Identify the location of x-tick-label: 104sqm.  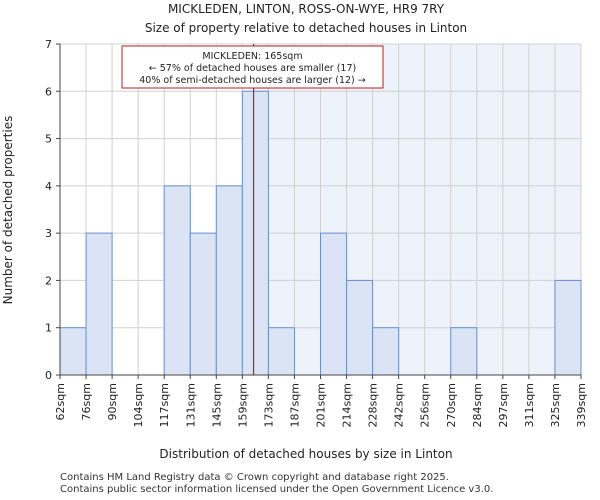
(138, 405).